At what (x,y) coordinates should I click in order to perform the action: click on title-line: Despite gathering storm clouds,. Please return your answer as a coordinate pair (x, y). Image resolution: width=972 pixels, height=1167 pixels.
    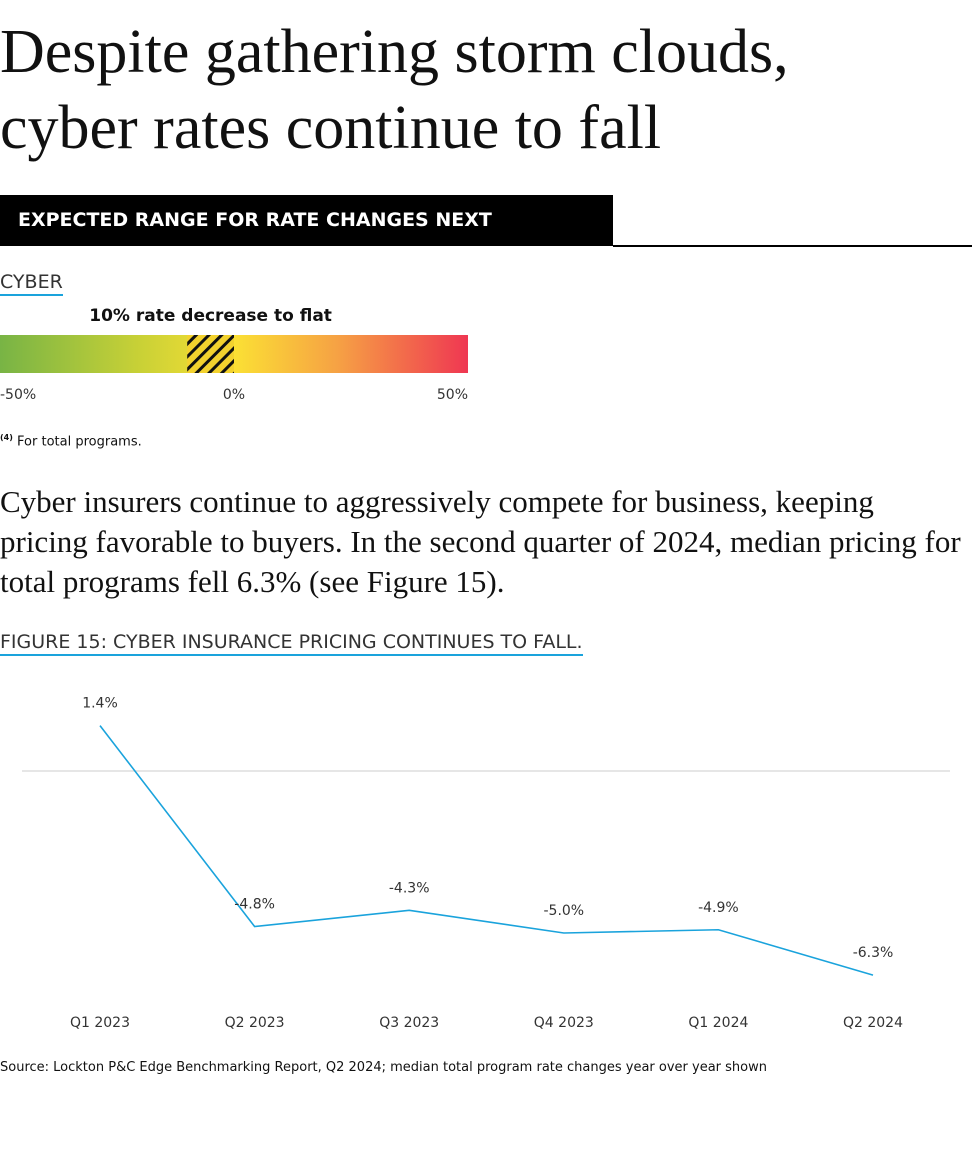
    Looking at the image, I should click on (394, 52).